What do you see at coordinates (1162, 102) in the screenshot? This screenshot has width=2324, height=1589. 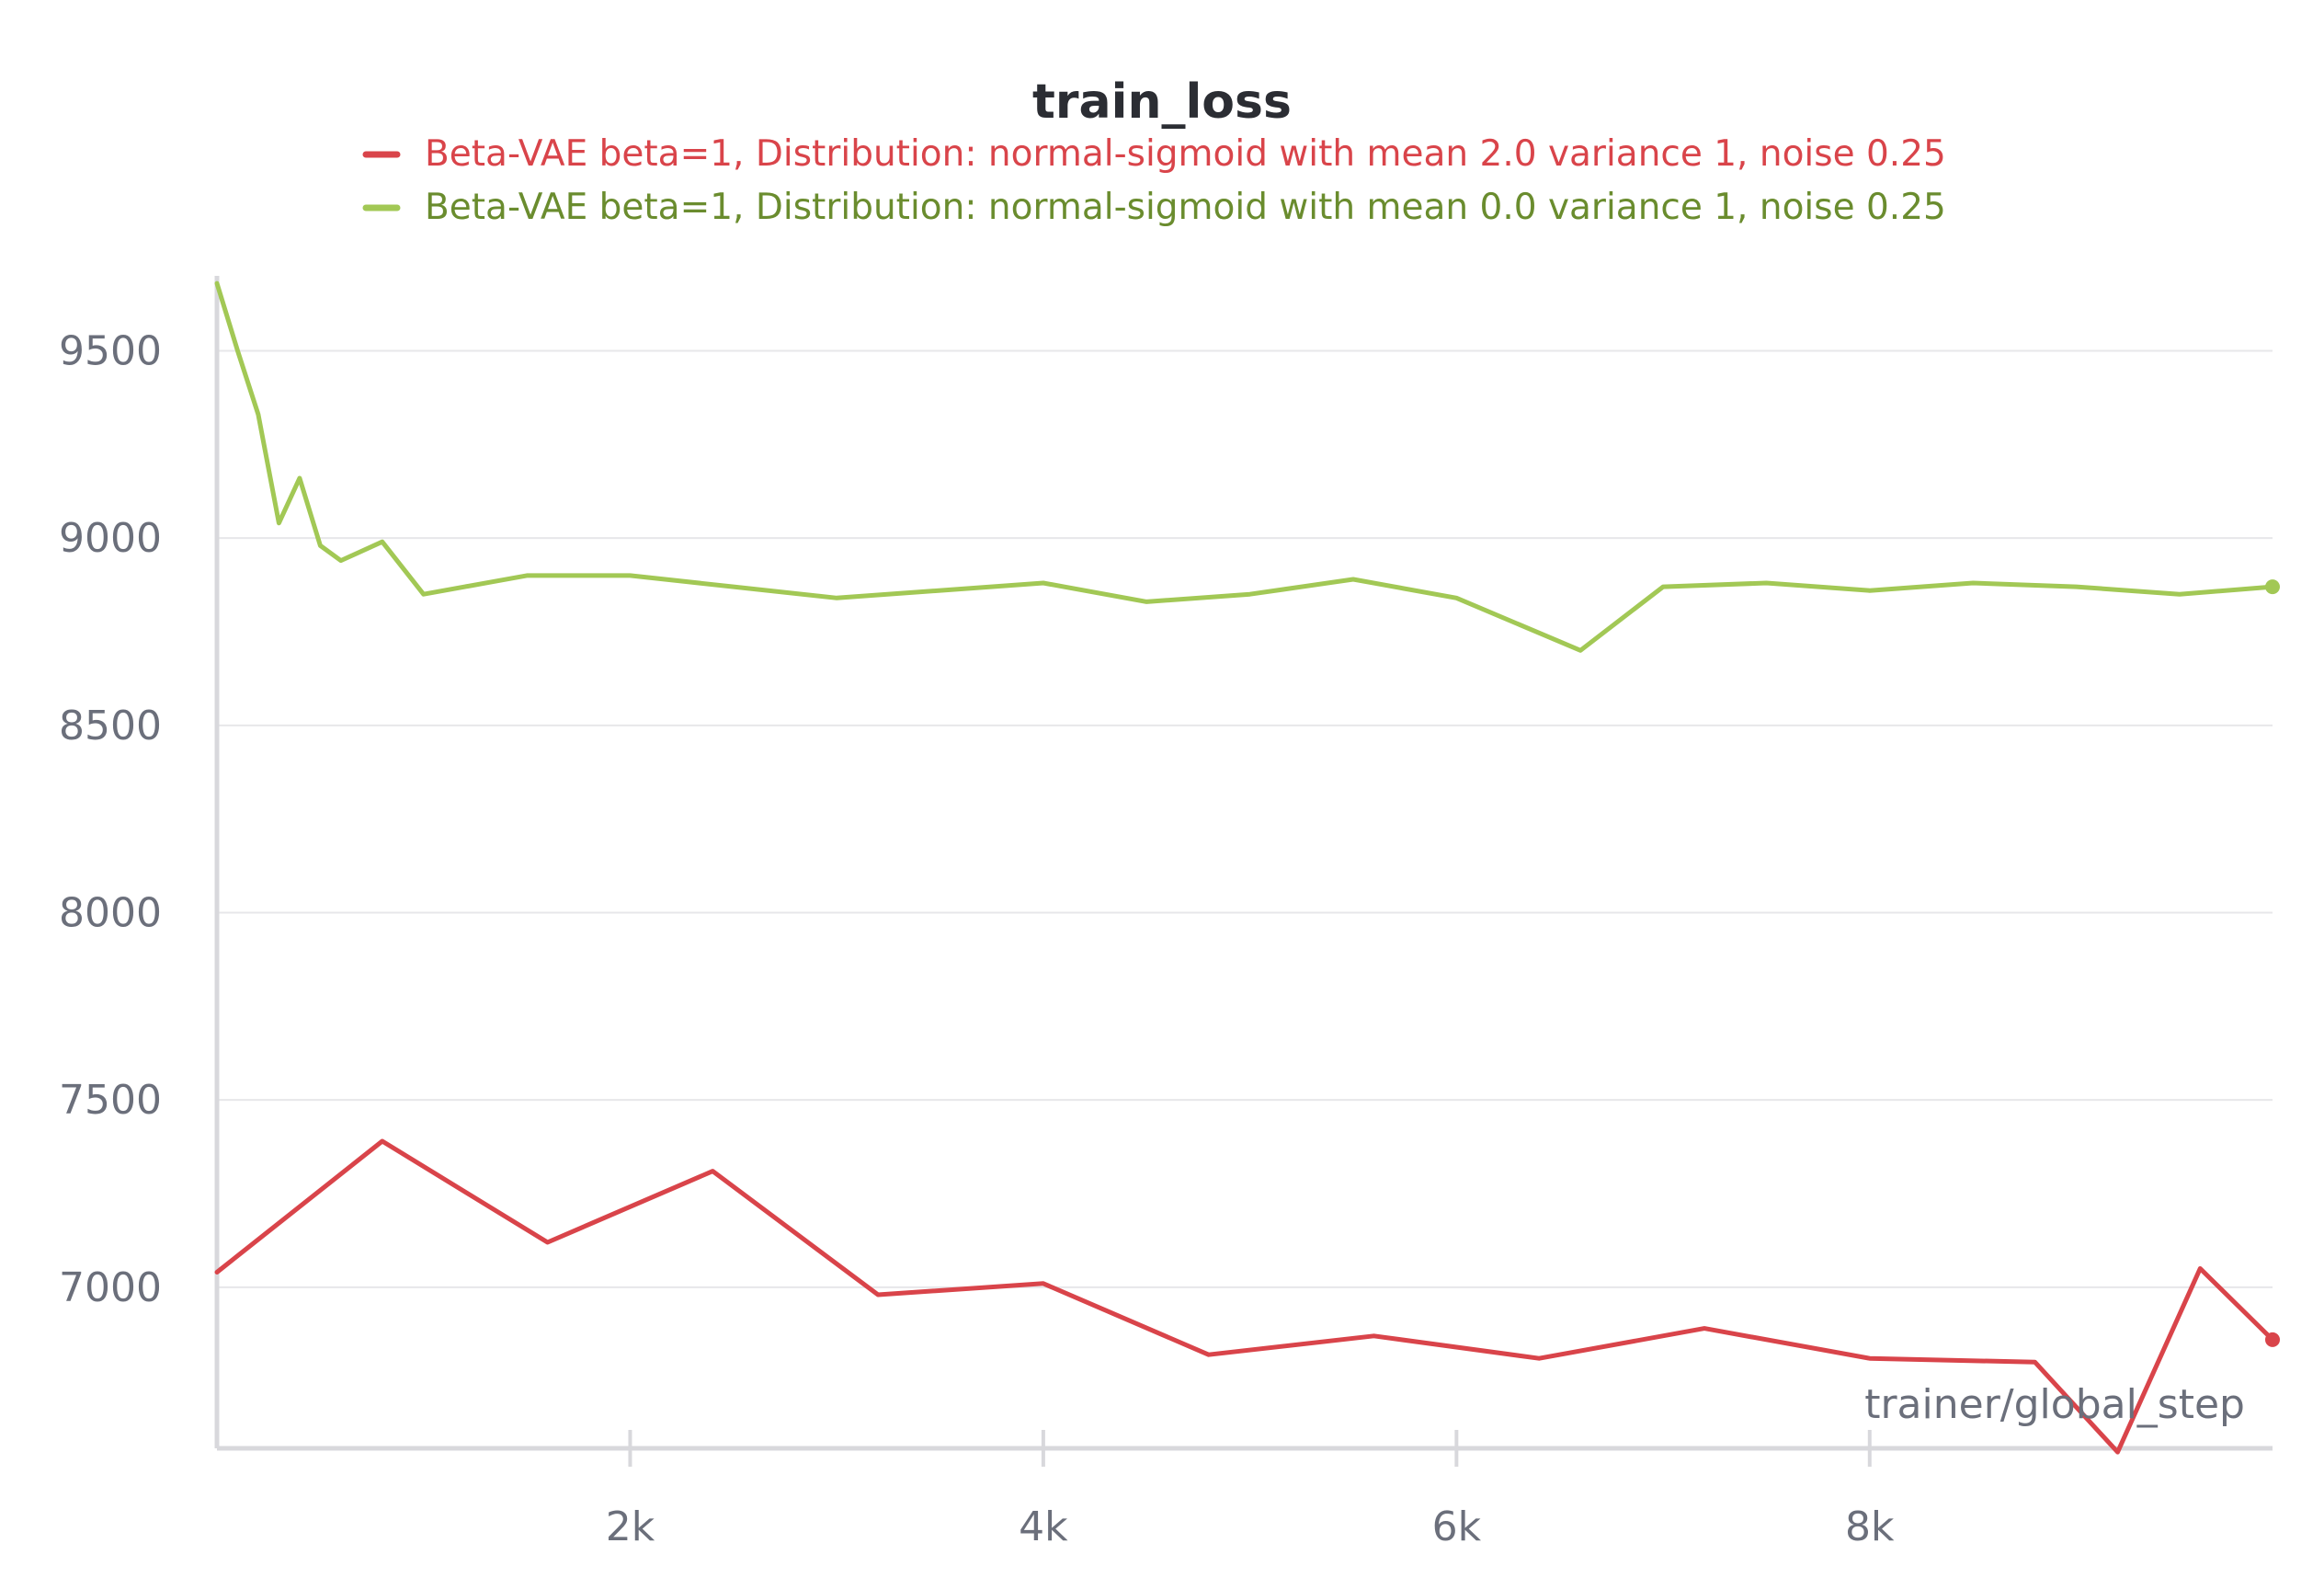 I see `chart-title: train_loss` at bounding box center [1162, 102].